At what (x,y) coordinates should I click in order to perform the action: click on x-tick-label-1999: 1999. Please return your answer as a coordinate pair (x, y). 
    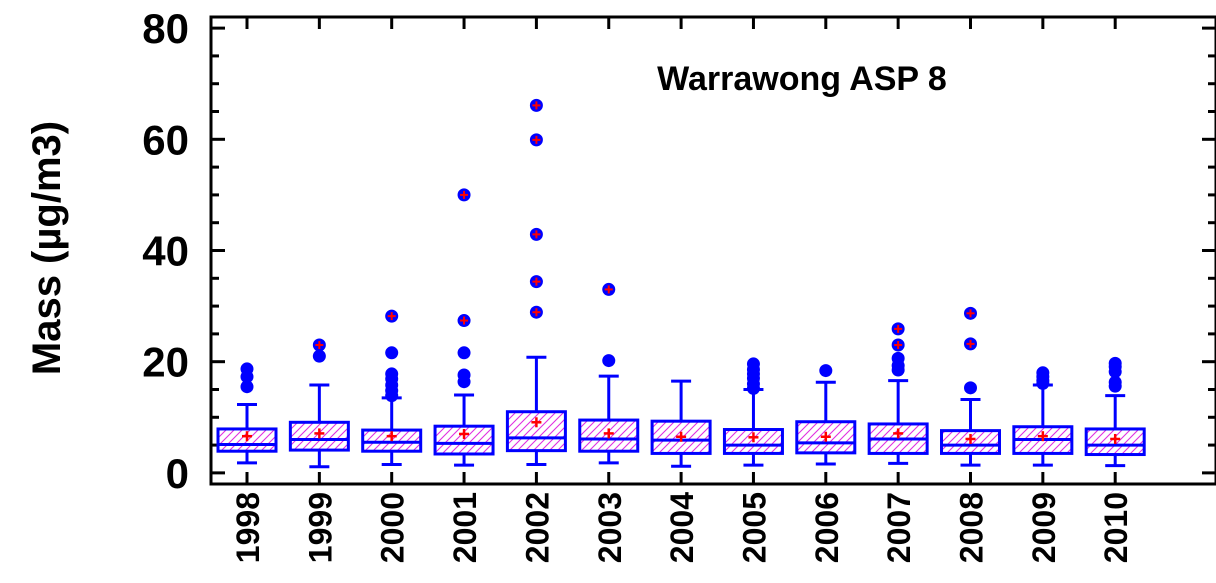
    Looking at the image, I should click on (320, 527).